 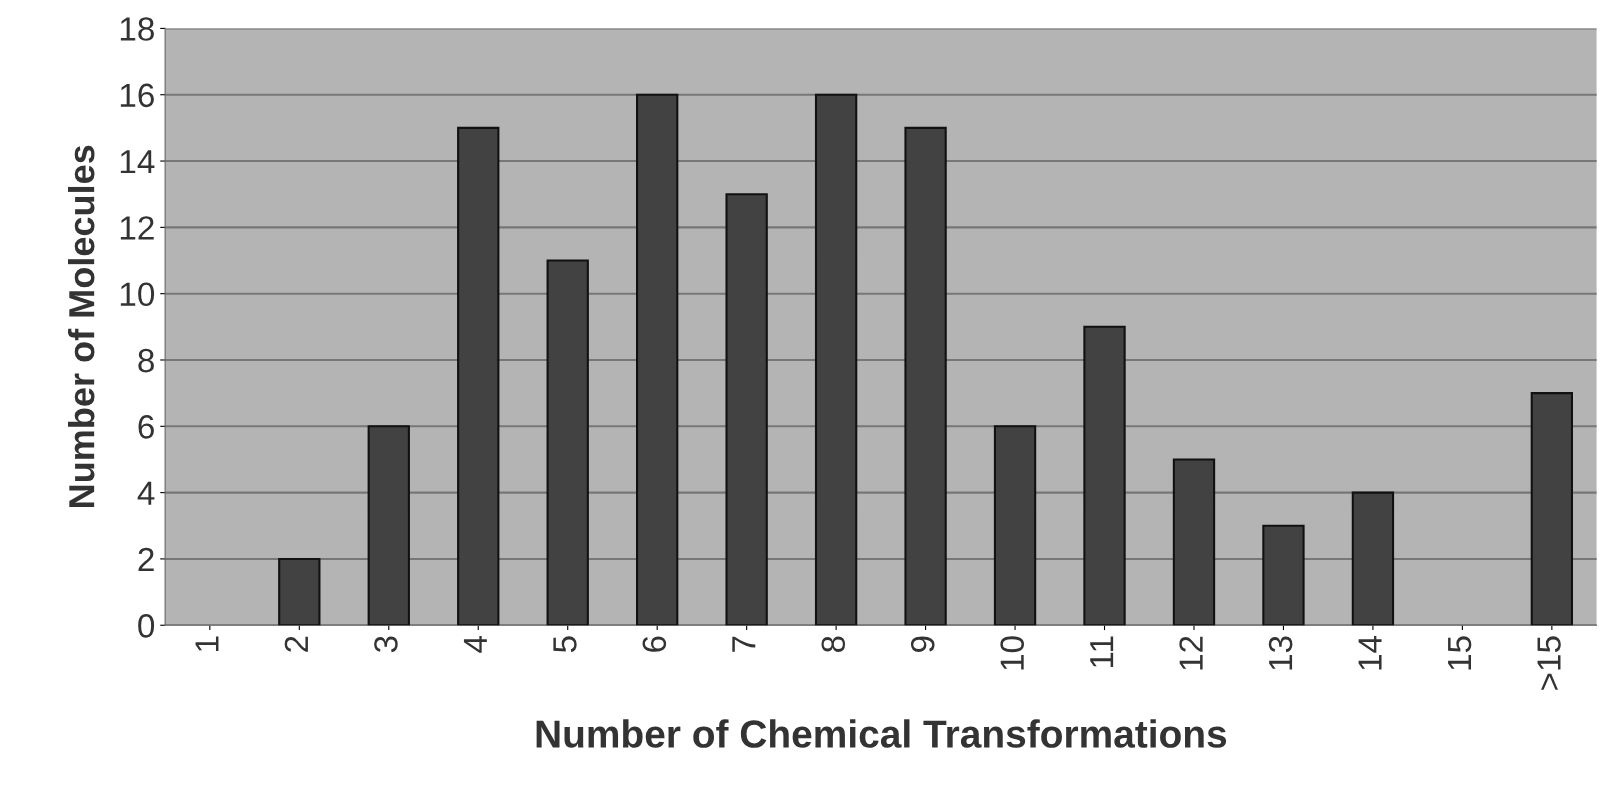 I want to click on x-tick-label: 9, so click(x=922, y=644).